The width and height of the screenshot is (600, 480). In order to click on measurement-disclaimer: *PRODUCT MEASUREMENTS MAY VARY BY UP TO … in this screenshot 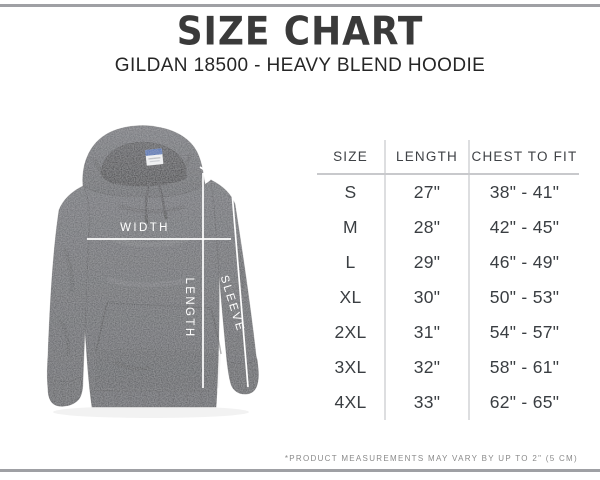, I will do `click(431, 458)`.